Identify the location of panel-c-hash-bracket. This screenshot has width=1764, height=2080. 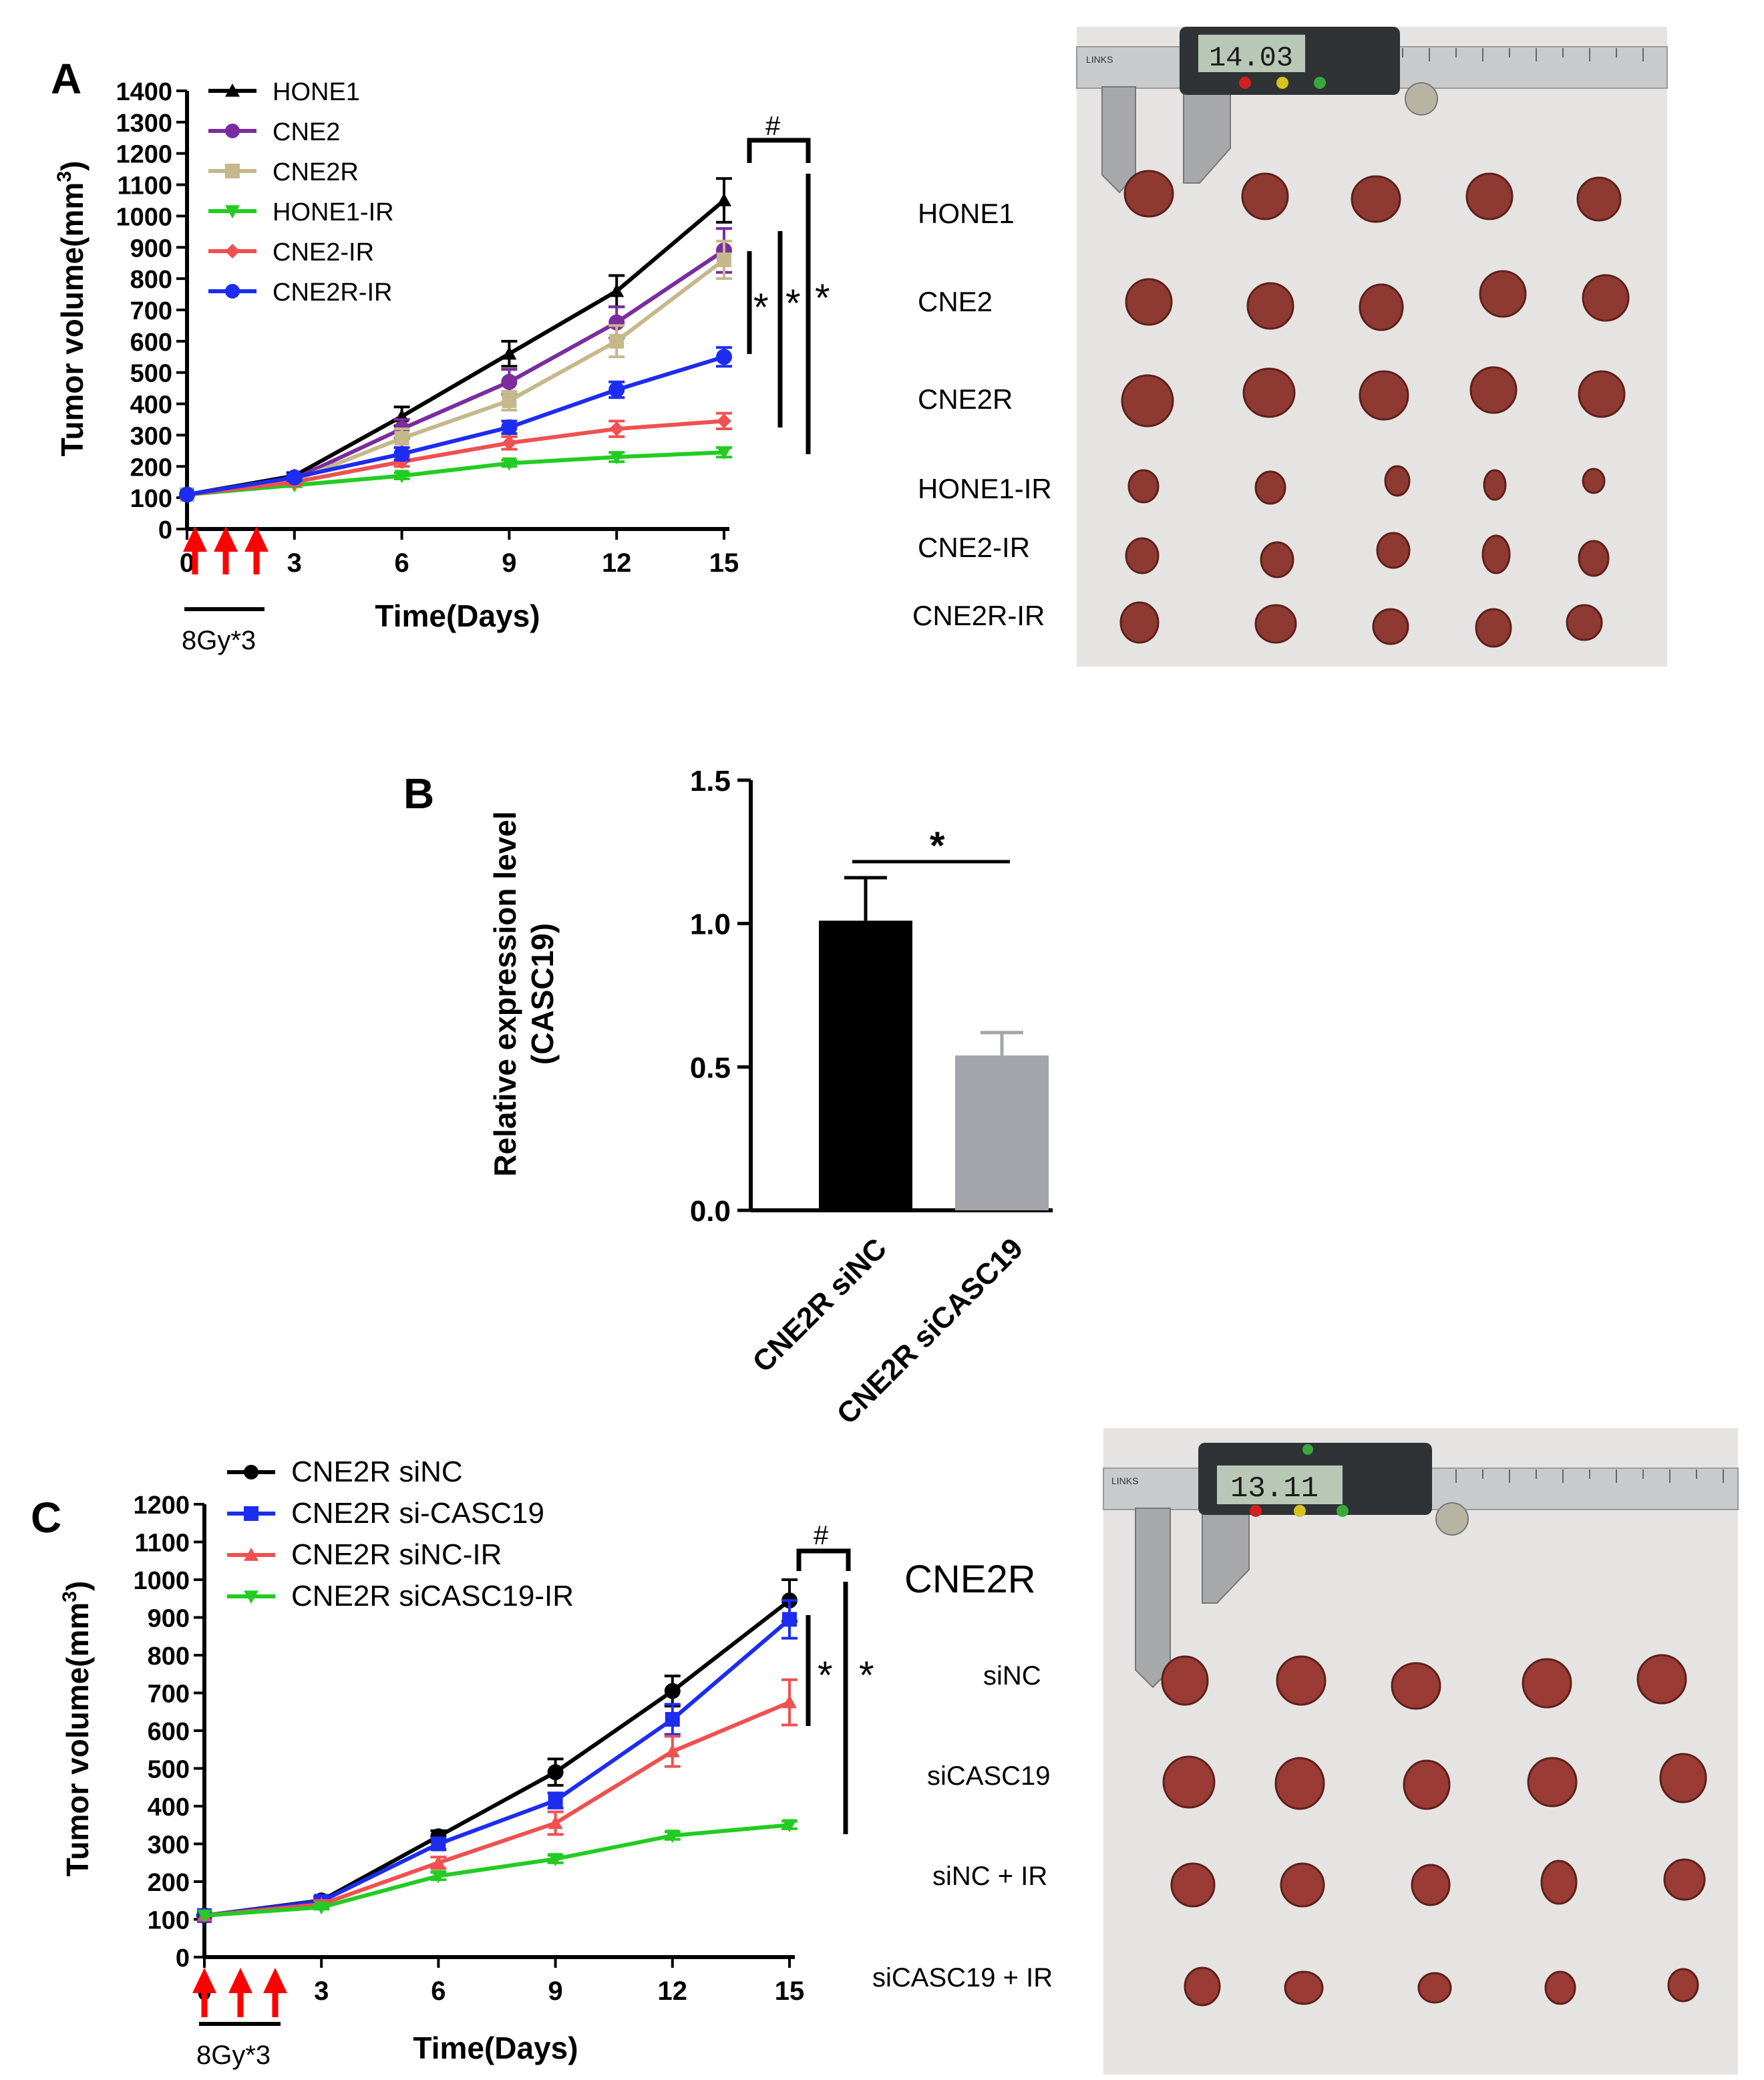
(823, 1559).